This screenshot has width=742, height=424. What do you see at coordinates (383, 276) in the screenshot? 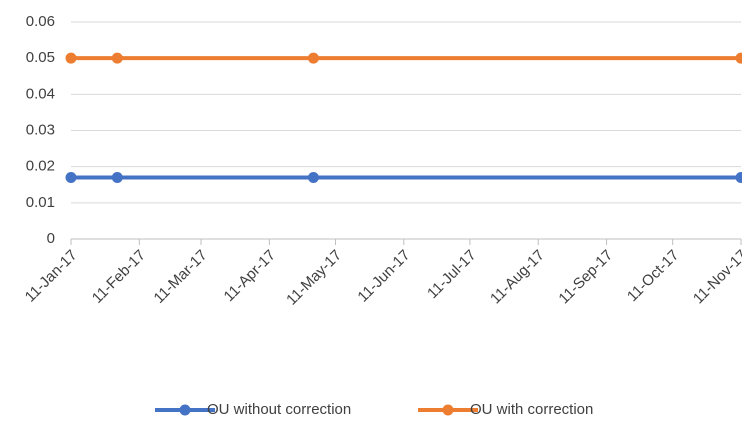
I see `x-tick-label: 11-Jun-17` at bounding box center [383, 276].